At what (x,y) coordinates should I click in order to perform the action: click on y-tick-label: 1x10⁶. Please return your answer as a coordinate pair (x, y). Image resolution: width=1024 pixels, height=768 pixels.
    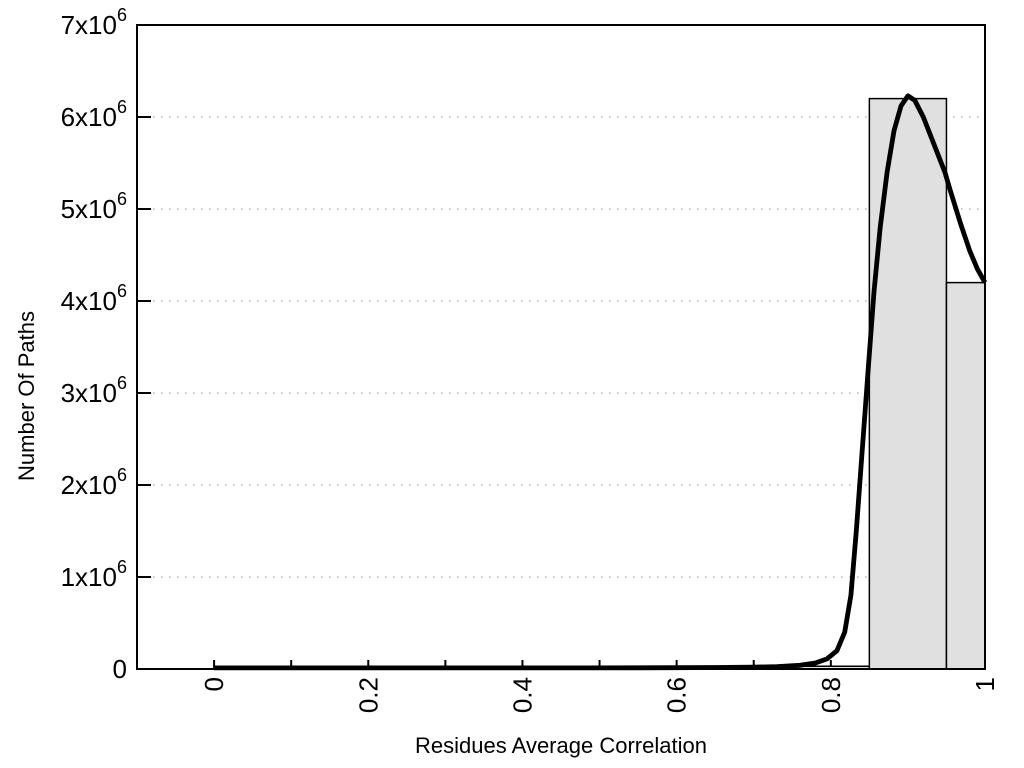
    Looking at the image, I should click on (94, 574).